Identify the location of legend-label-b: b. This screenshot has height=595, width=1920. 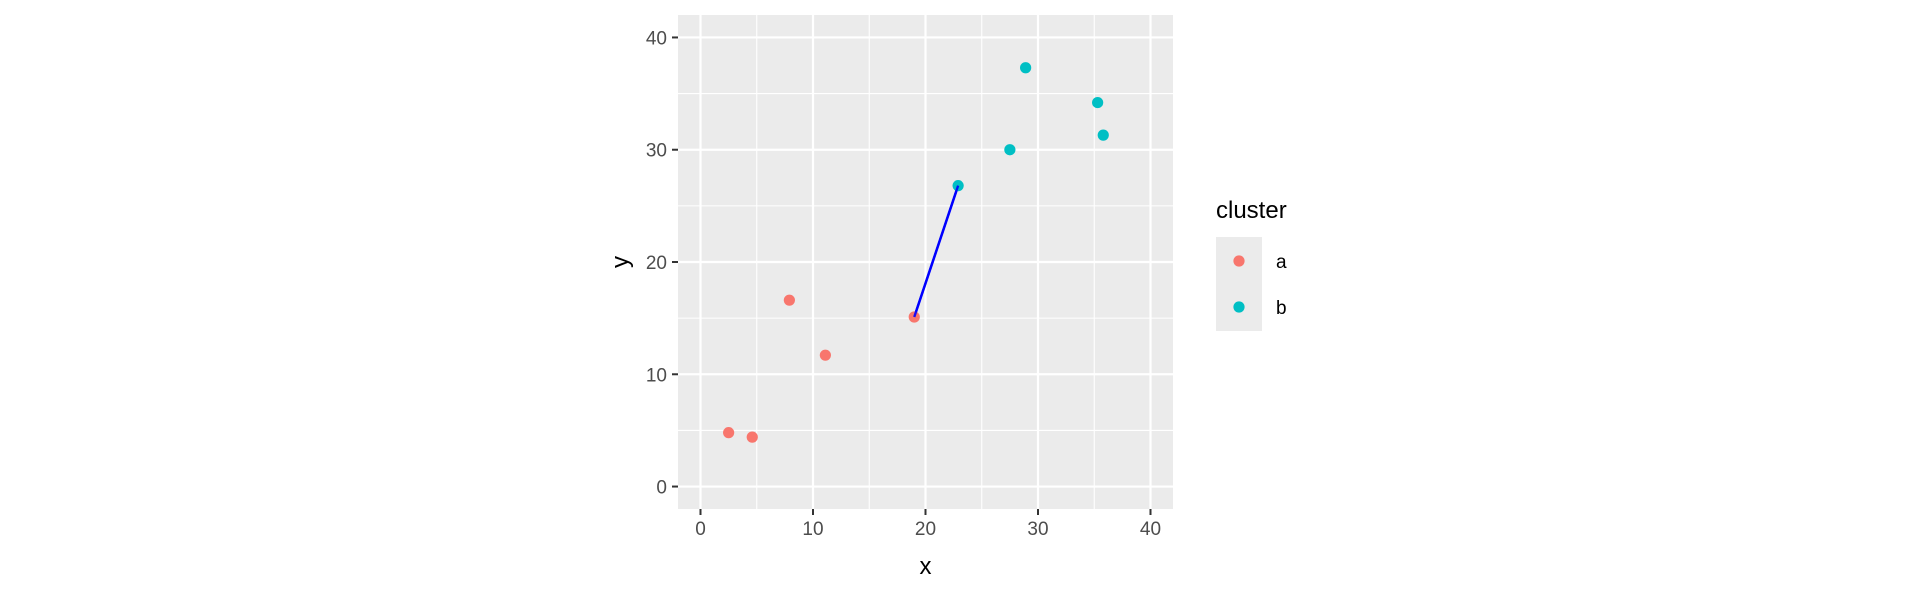
(1281, 308).